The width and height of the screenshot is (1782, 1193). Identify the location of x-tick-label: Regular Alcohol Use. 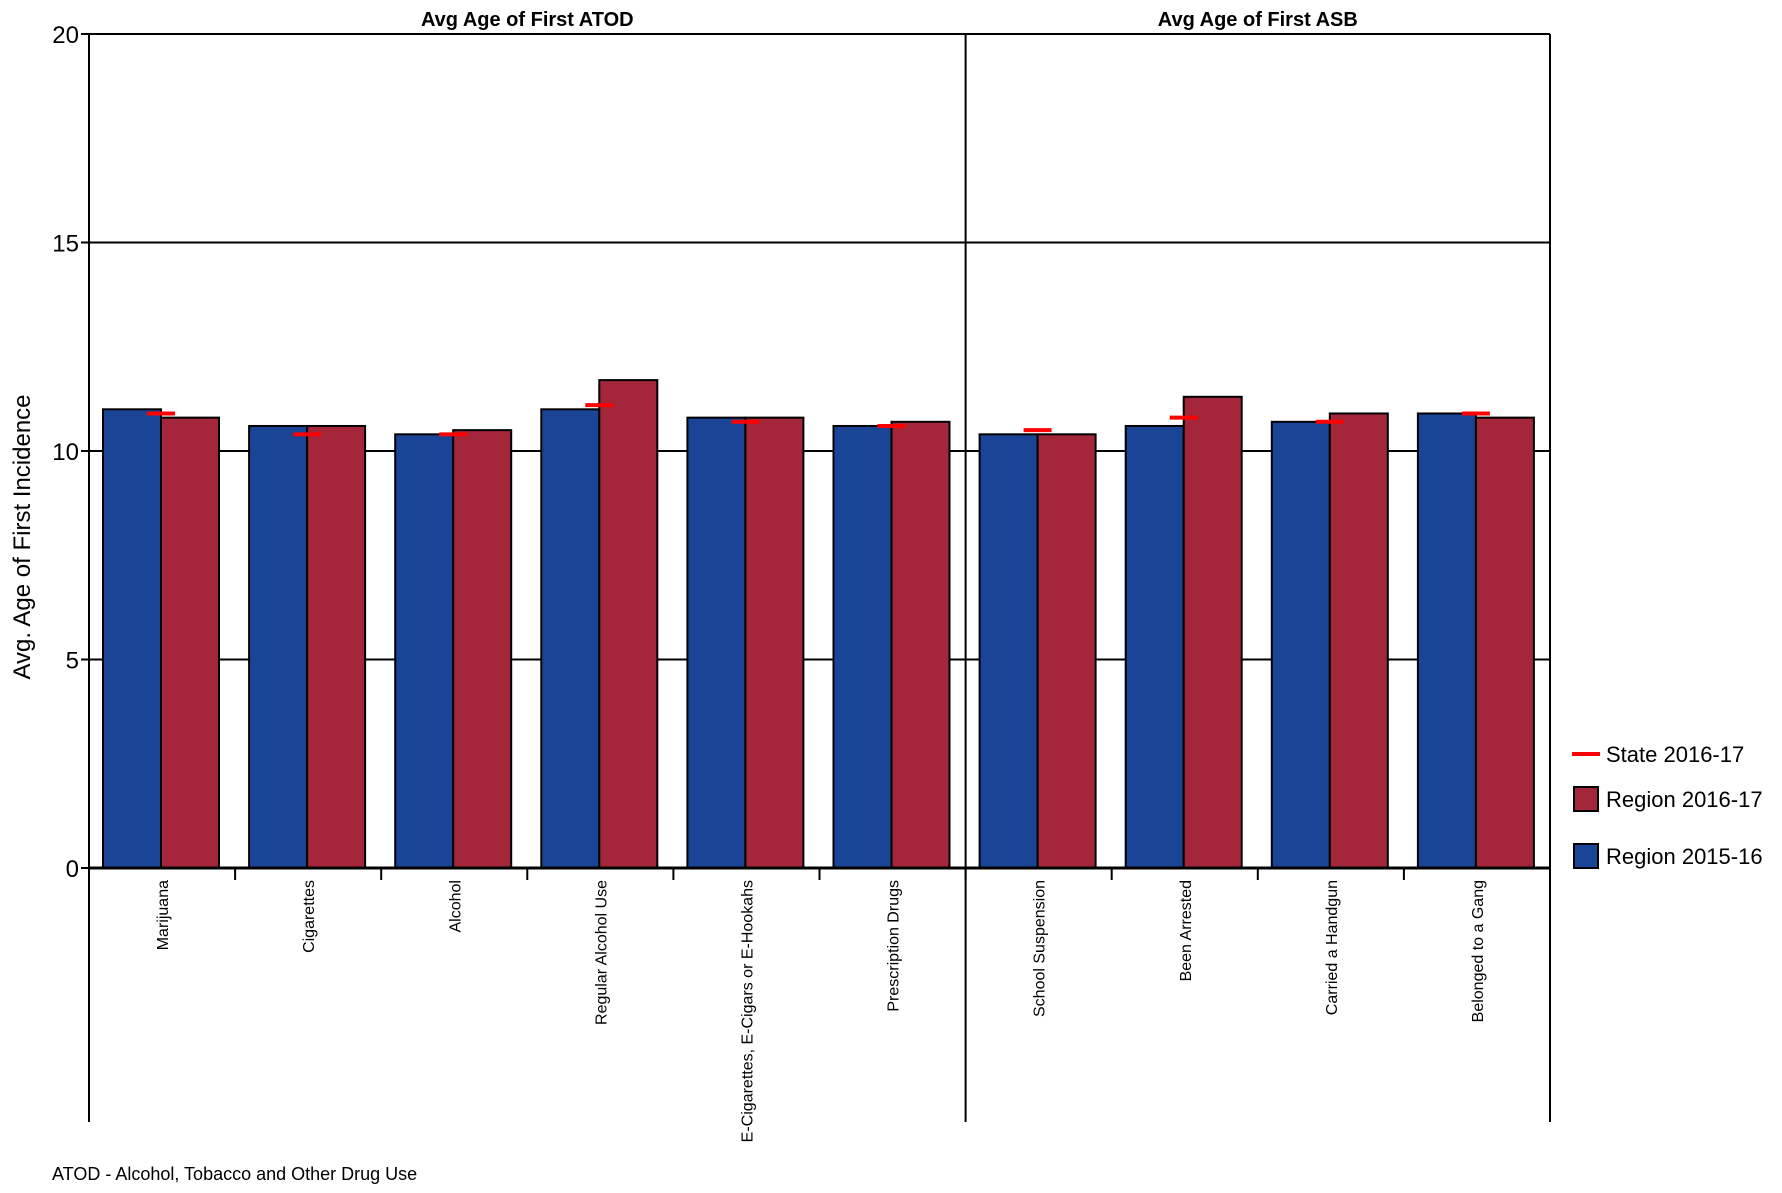
(601, 952).